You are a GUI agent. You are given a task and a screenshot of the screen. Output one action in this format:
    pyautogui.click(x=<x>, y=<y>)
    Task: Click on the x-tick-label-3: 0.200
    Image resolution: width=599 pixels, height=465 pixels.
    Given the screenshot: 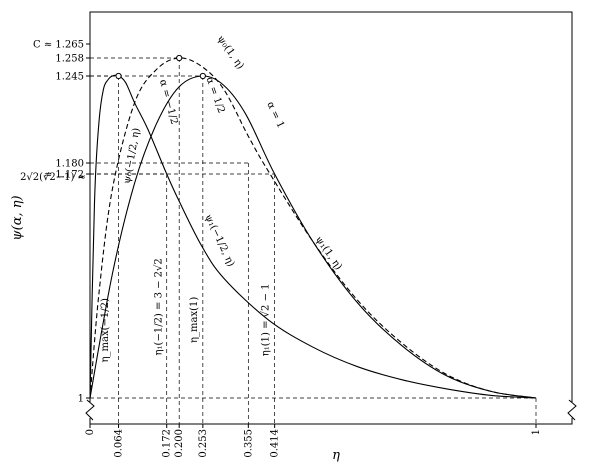 What is the action you would take?
    pyautogui.click(x=179, y=443)
    